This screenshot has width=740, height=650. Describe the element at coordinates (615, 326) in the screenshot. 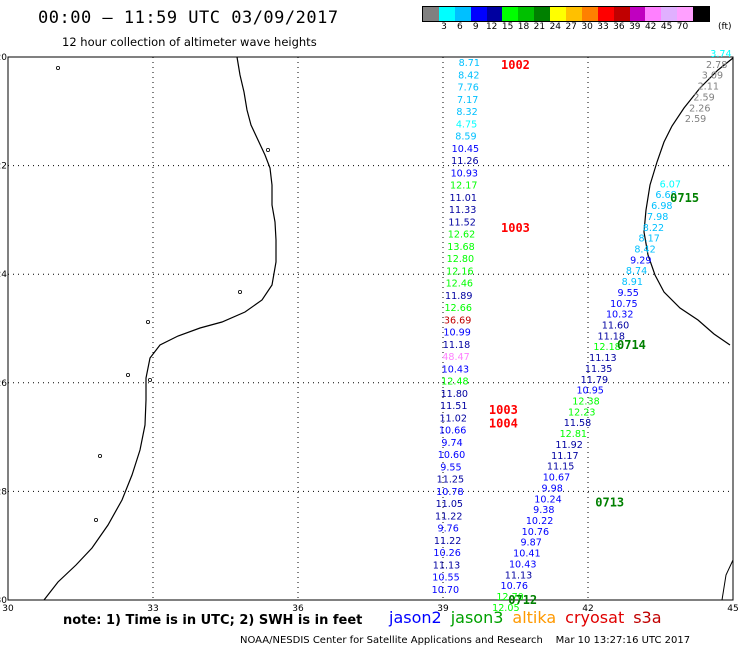

I see `swh-value: 11.60` at that location.